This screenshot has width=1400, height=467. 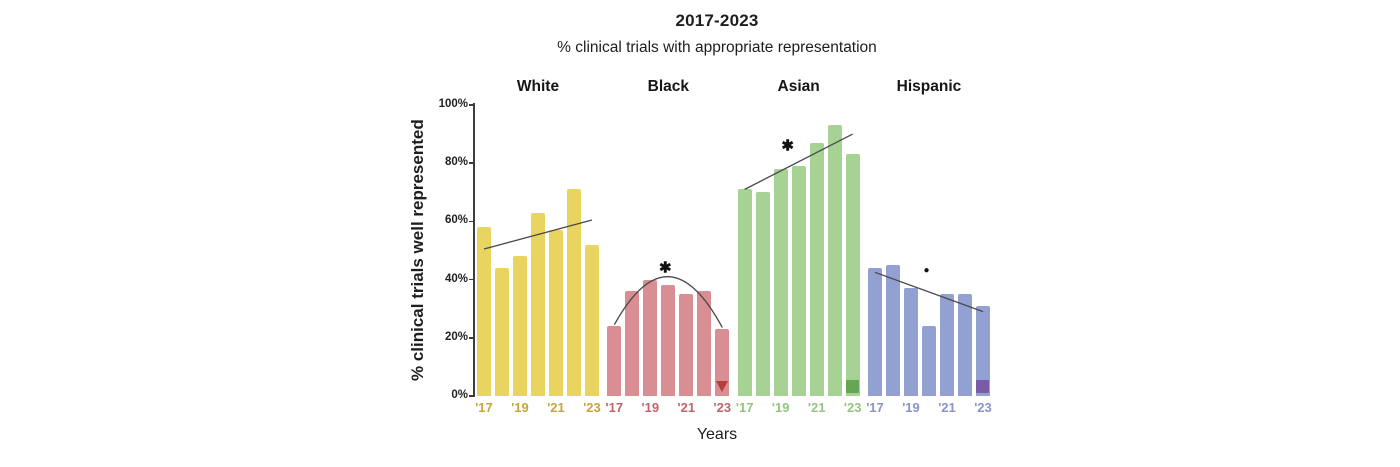 What do you see at coordinates (574, 292) in the screenshot?
I see `bar-white-2022` at bounding box center [574, 292].